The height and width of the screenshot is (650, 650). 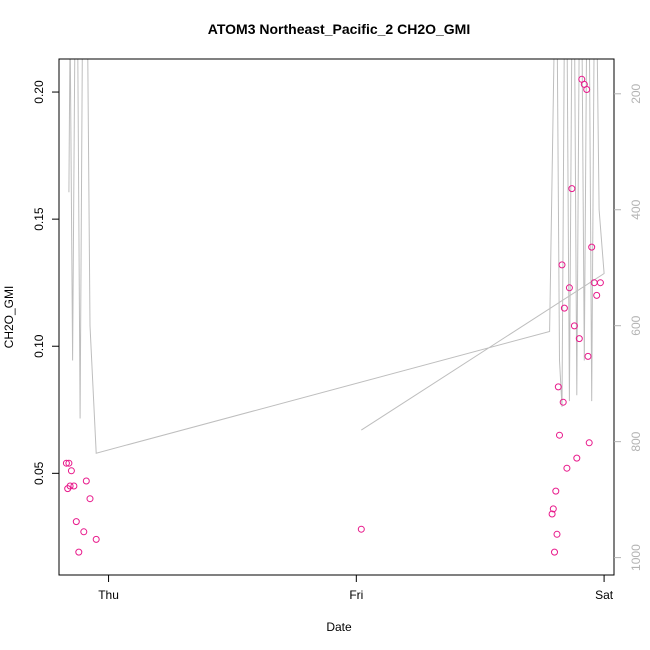 I want to click on y-axis: 0.05 0.10 0.15 0.20, so click(x=45, y=282).